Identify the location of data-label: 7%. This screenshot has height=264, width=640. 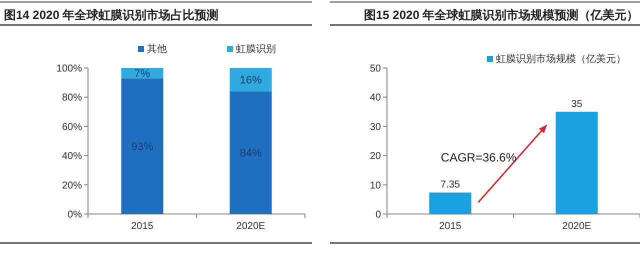
(142, 74).